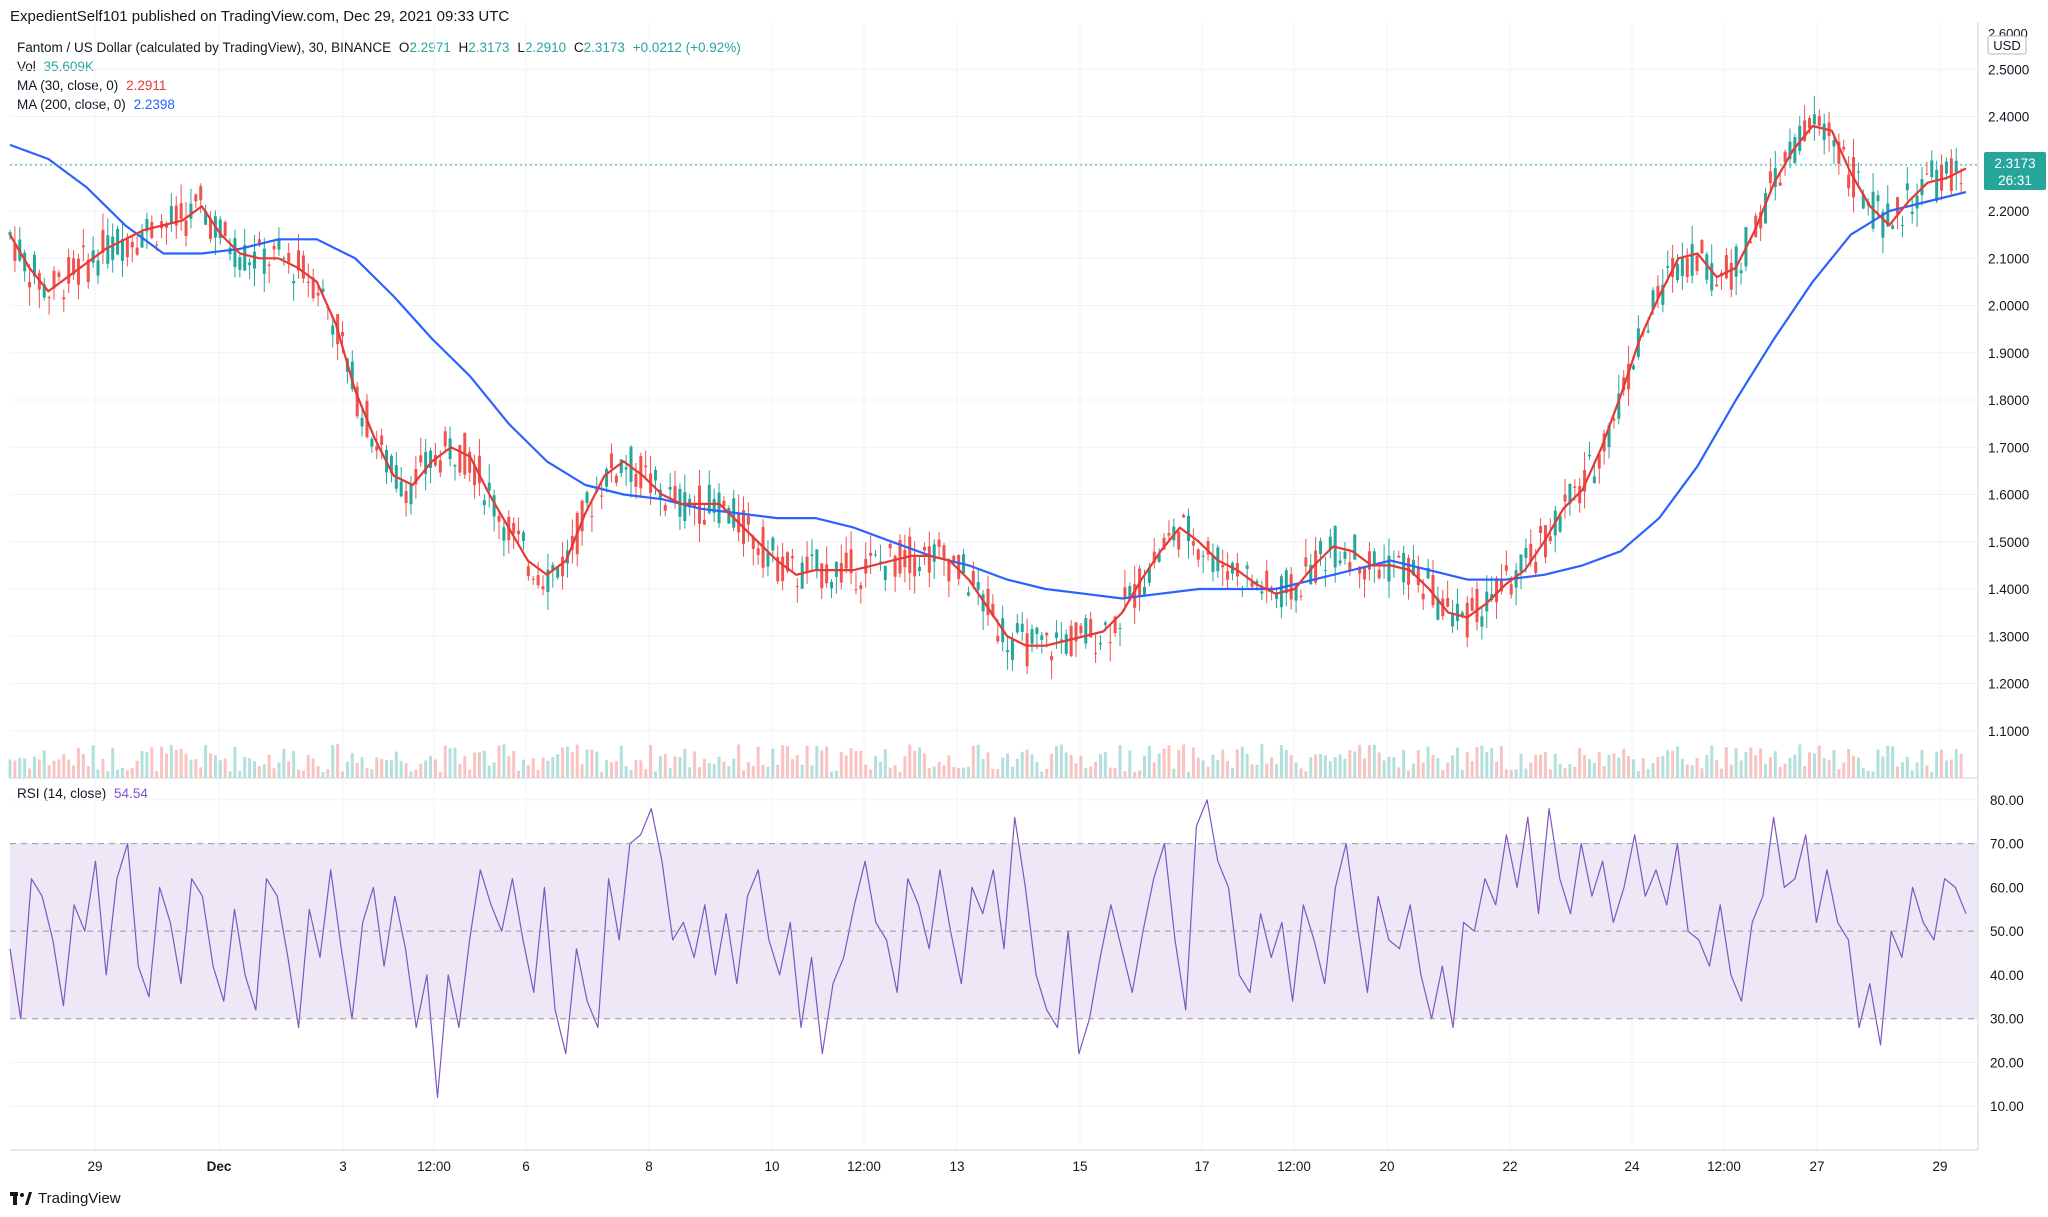  Describe the element at coordinates (65, 1198) in the screenshot. I see `footer: TradingView` at that location.